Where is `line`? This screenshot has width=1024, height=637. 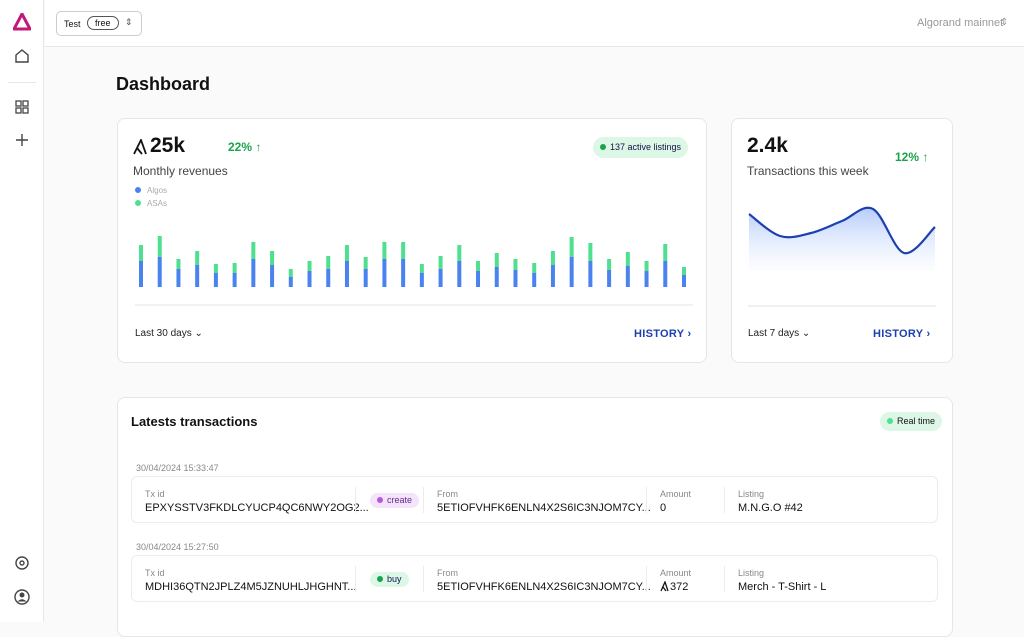
line is located at coordinates (842, 230).